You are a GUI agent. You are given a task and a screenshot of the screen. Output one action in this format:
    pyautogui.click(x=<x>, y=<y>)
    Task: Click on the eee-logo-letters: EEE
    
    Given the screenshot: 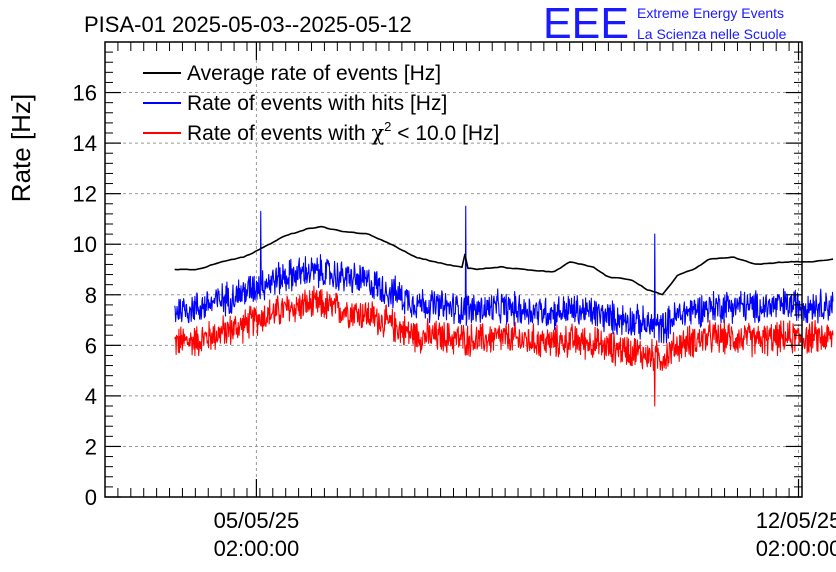 What is the action you would take?
    pyautogui.click(x=586, y=24)
    